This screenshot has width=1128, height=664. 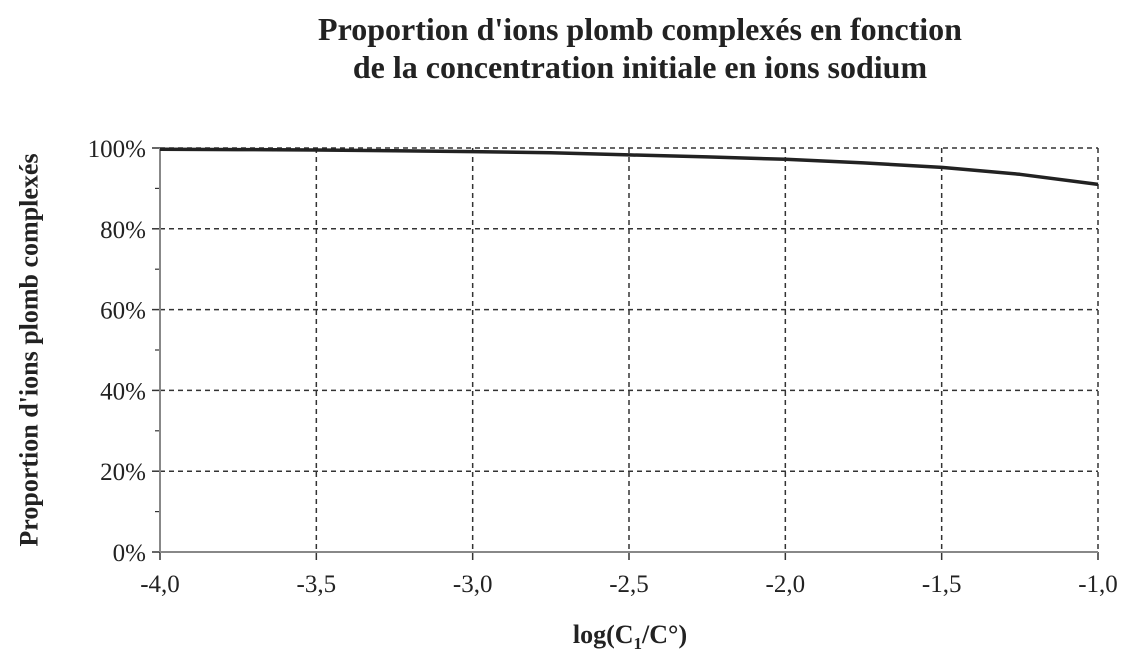 I want to click on y-tick-label: 80%, so click(x=123, y=230).